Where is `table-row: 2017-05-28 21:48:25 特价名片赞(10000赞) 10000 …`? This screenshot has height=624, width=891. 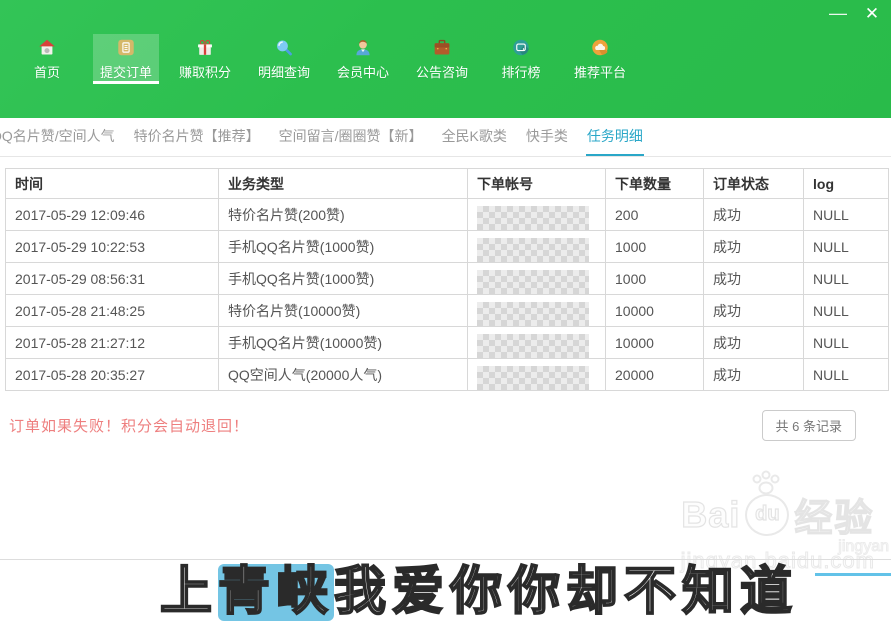
table-row: 2017-05-28 21:48:25 特价名片赞(10000赞) 10000 … is located at coordinates (447, 310).